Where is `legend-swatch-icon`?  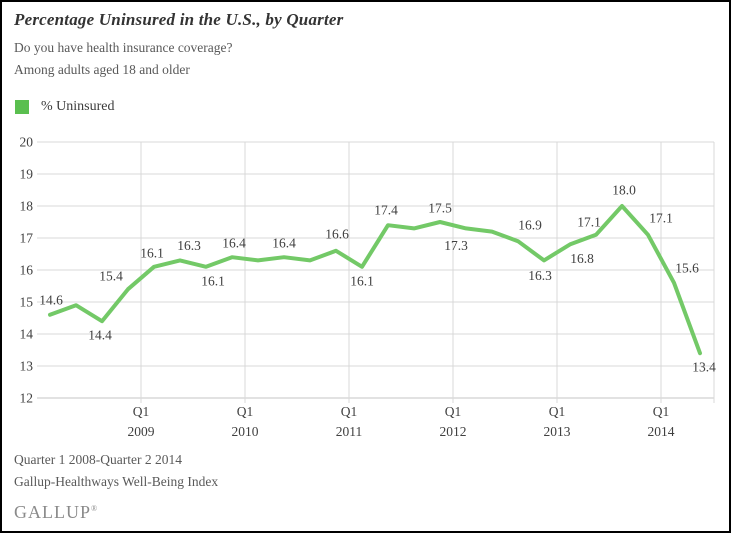
legend-swatch-icon is located at coordinates (22, 107).